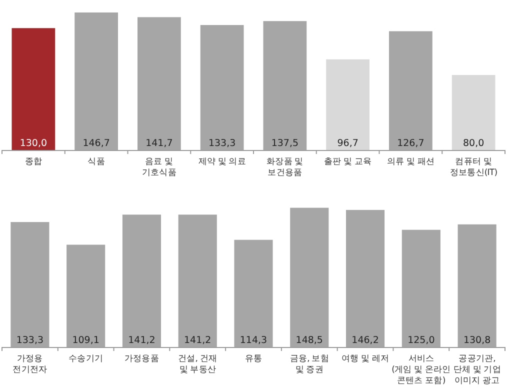 The image size is (507, 391). Describe the element at coordinates (159, 167) in the screenshot. I see `x-tick-label: 음료 및 기호식품` at that location.